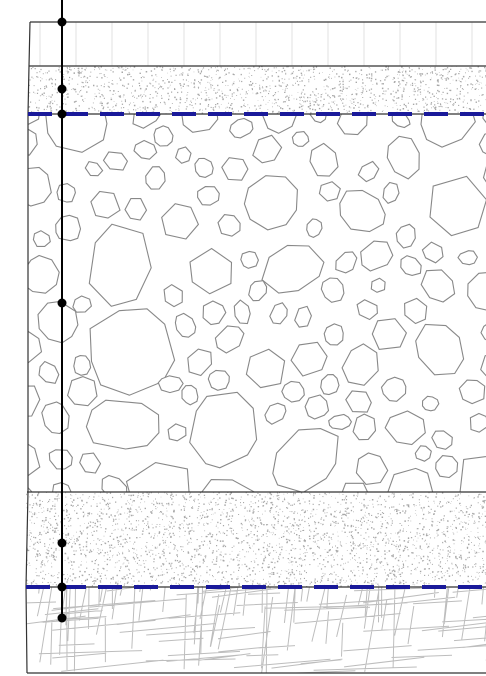 This screenshot has width=486, height=676. I want to click on bedrock-layer-crosshatch, so click(256, 630).